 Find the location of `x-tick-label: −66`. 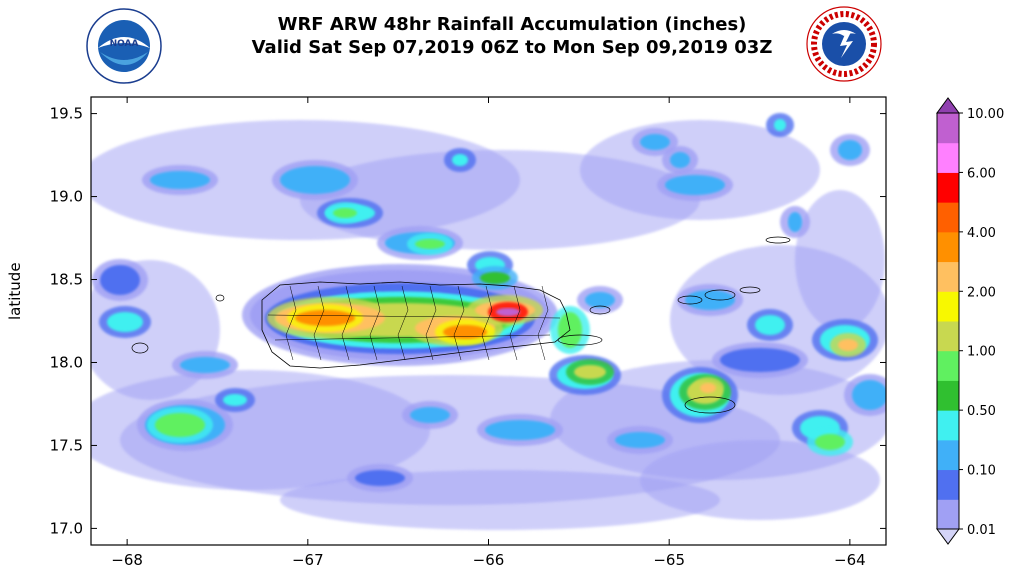

x-tick-label: −66 is located at coordinates (489, 560).